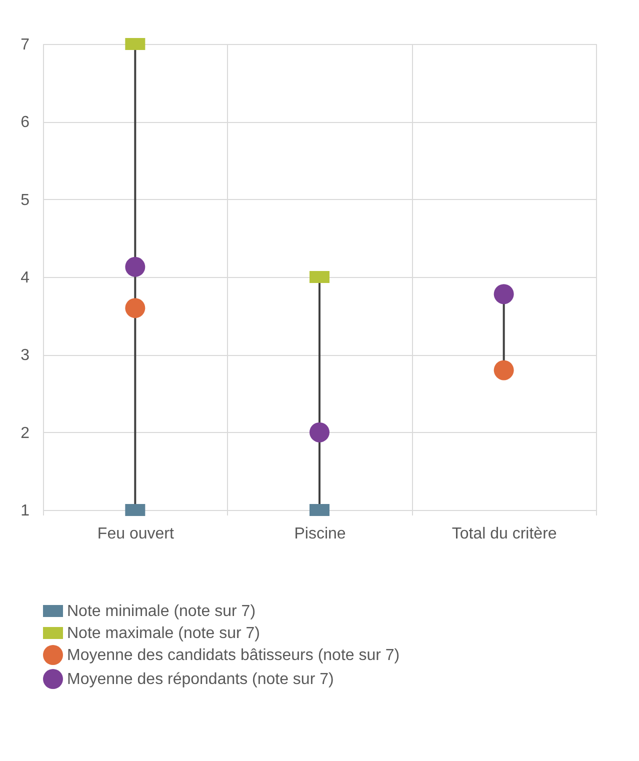 The image size is (639, 761). What do you see at coordinates (320, 534) in the screenshot?
I see `x-tick-label: Piscine` at bounding box center [320, 534].